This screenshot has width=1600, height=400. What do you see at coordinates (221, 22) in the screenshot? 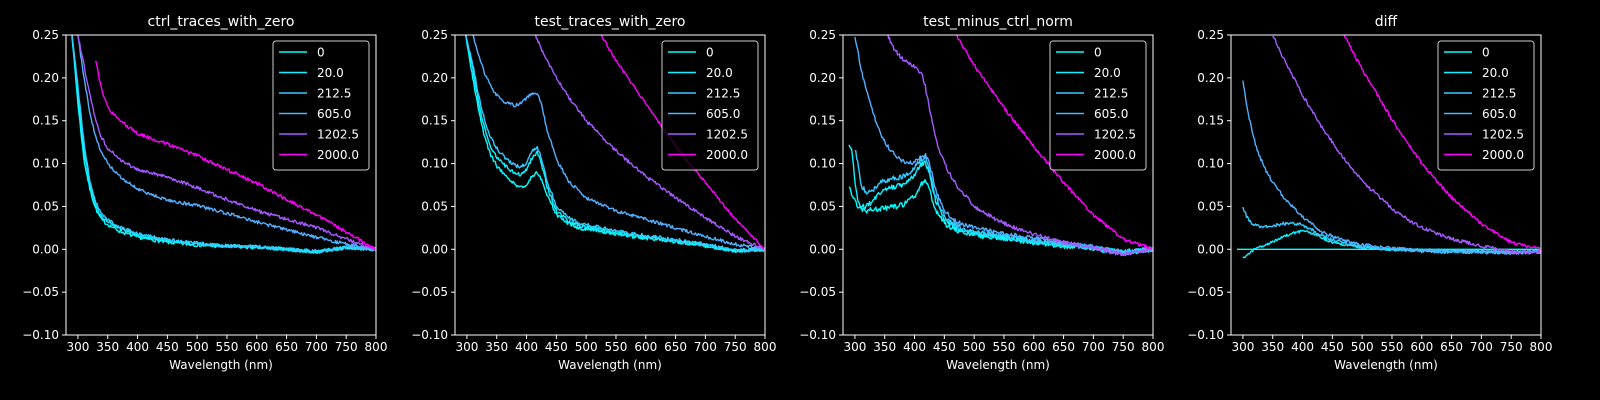
I see `chart-title: ctrl_traces_with_zero` at bounding box center [221, 22].